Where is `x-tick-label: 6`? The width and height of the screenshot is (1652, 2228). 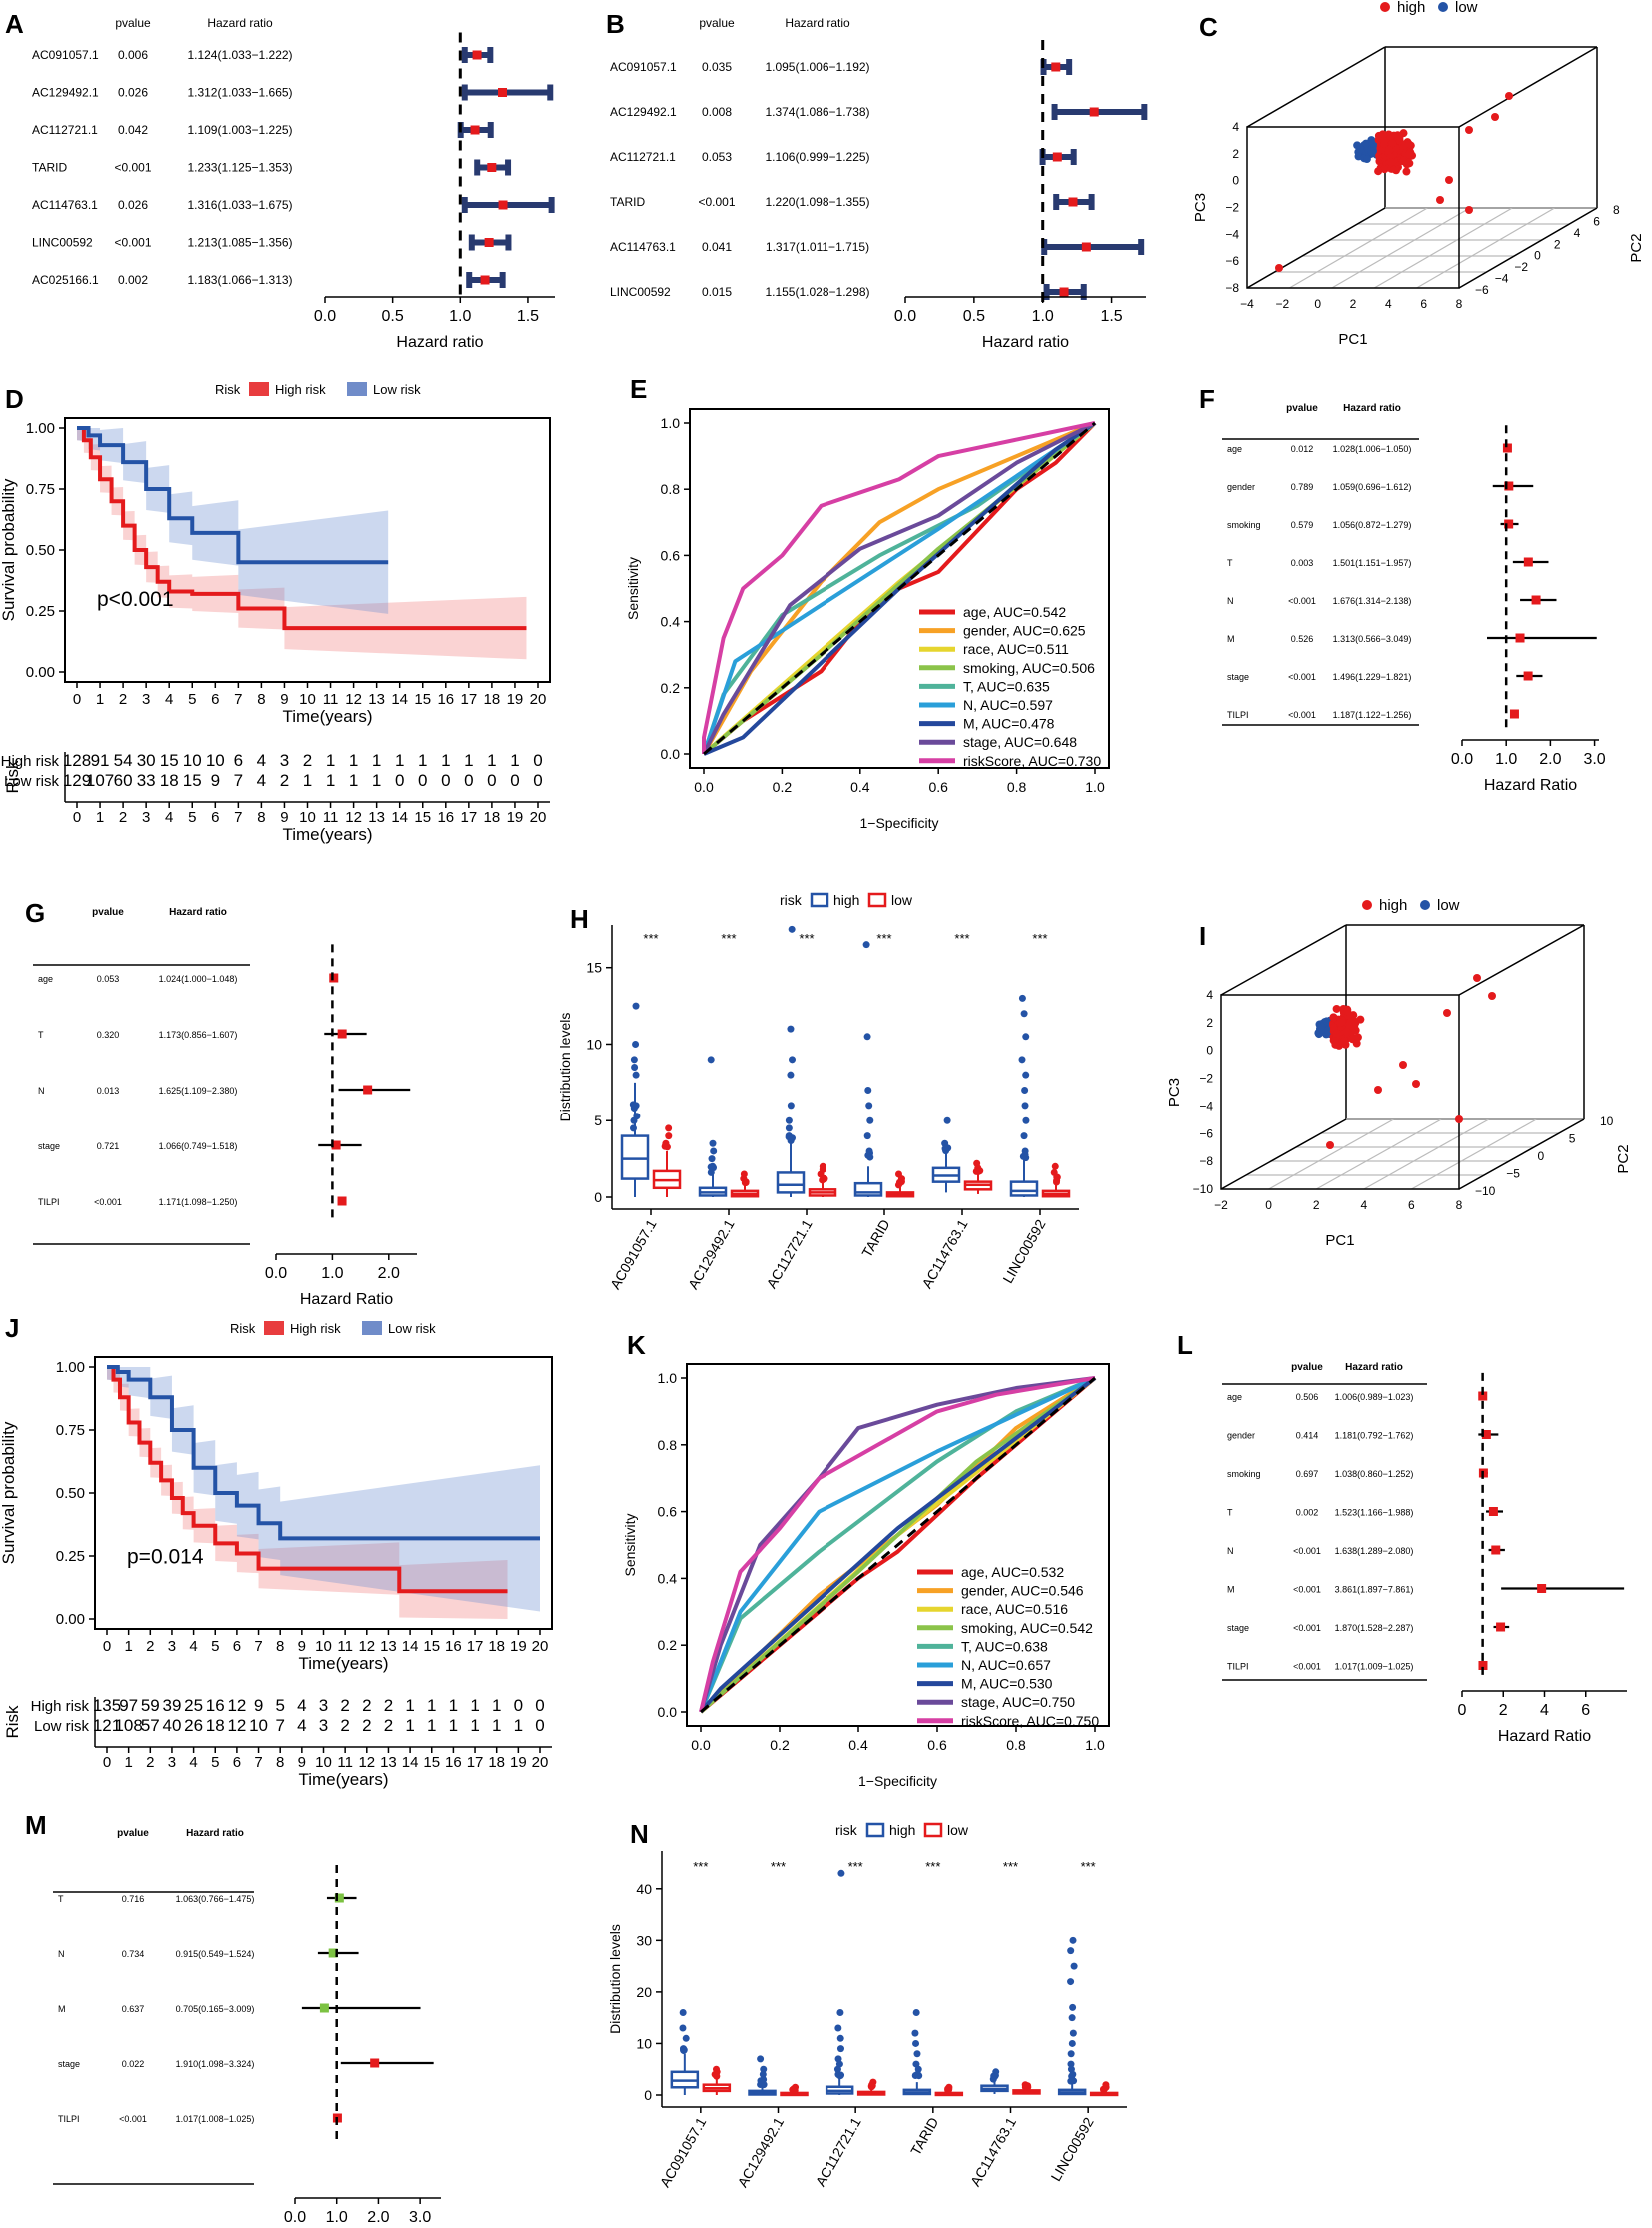
x-tick-label: 6 is located at coordinates (1423, 304).